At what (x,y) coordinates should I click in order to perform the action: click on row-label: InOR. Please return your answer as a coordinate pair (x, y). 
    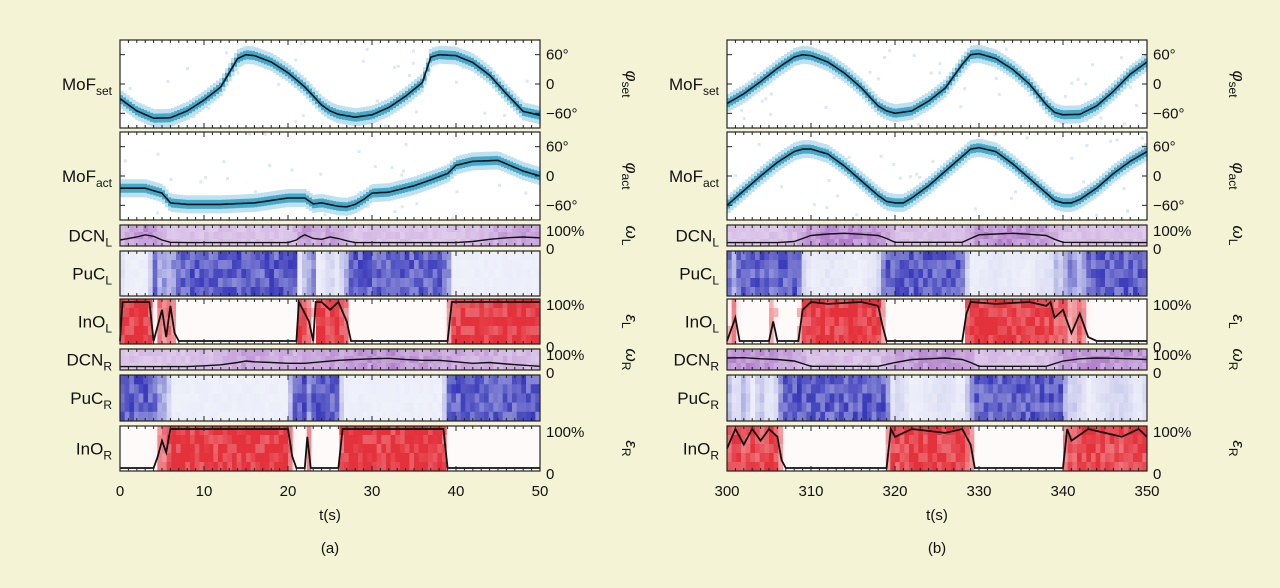
    Looking at the image, I should click on (94, 451).